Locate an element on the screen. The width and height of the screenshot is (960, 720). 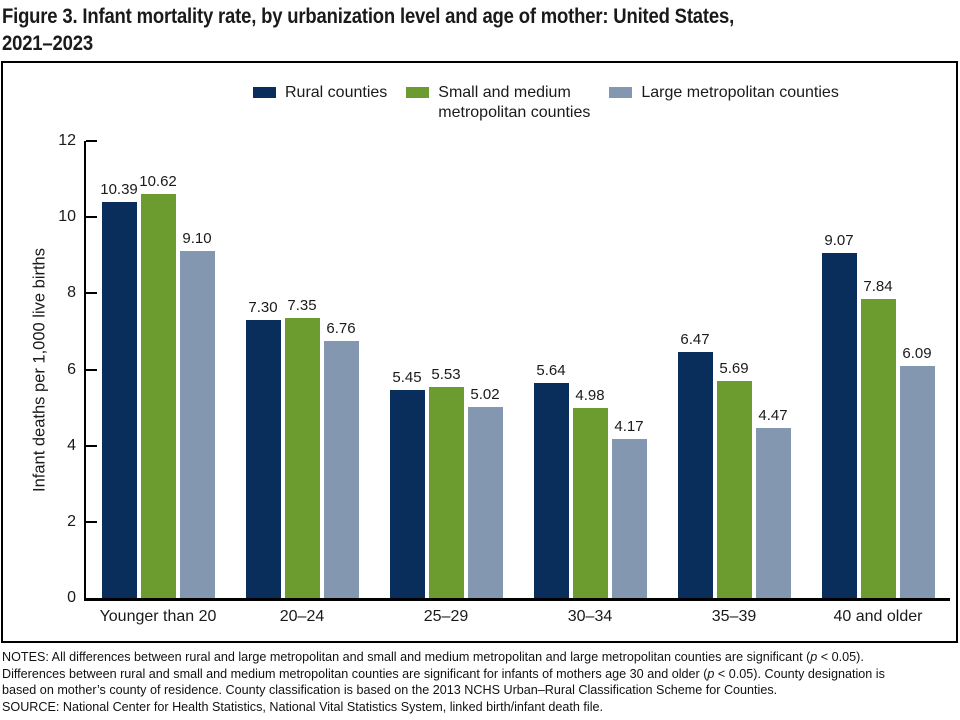
bar-value-label: 6.09 is located at coordinates (917, 354).